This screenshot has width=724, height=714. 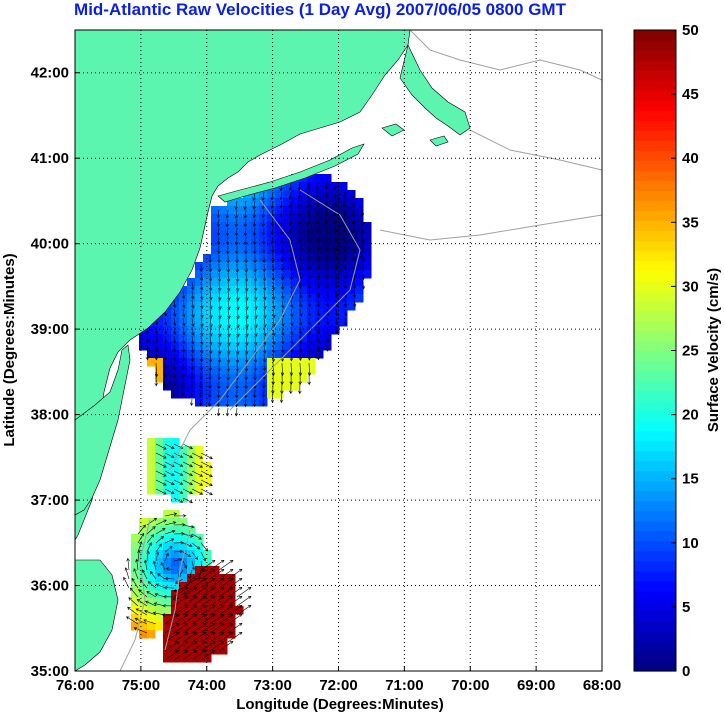 I want to click on x-tick-label: 73:00, so click(x=272, y=685).